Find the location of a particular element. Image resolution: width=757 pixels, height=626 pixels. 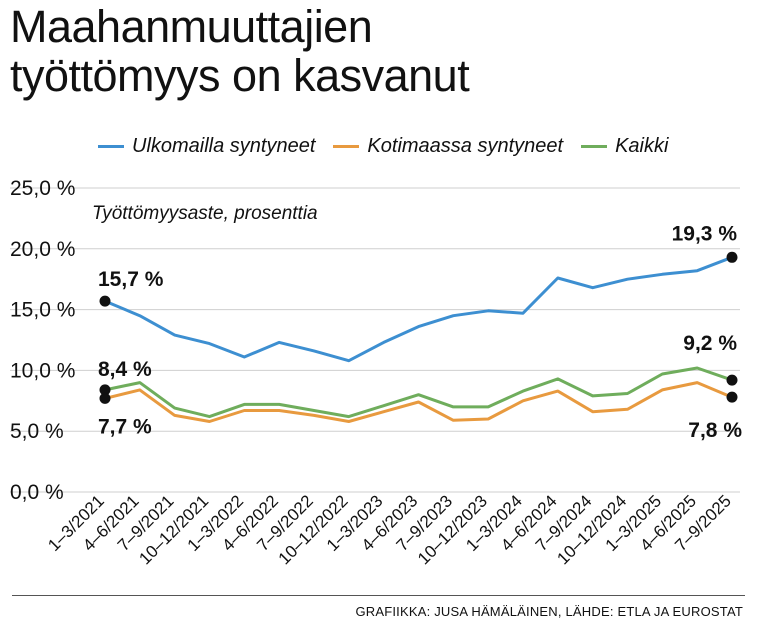

legend-label-kotimaassa: Kotimaassa syntyneet is located at coordinates (465, 145).